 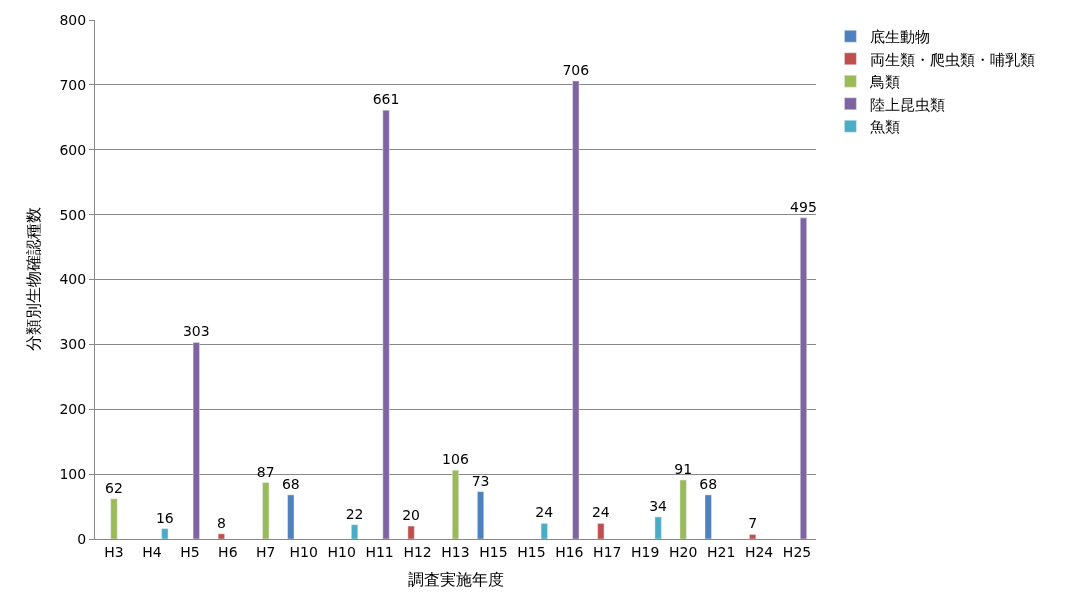 I want to click on x-tick-label: H7, so click(x=266, y=551).